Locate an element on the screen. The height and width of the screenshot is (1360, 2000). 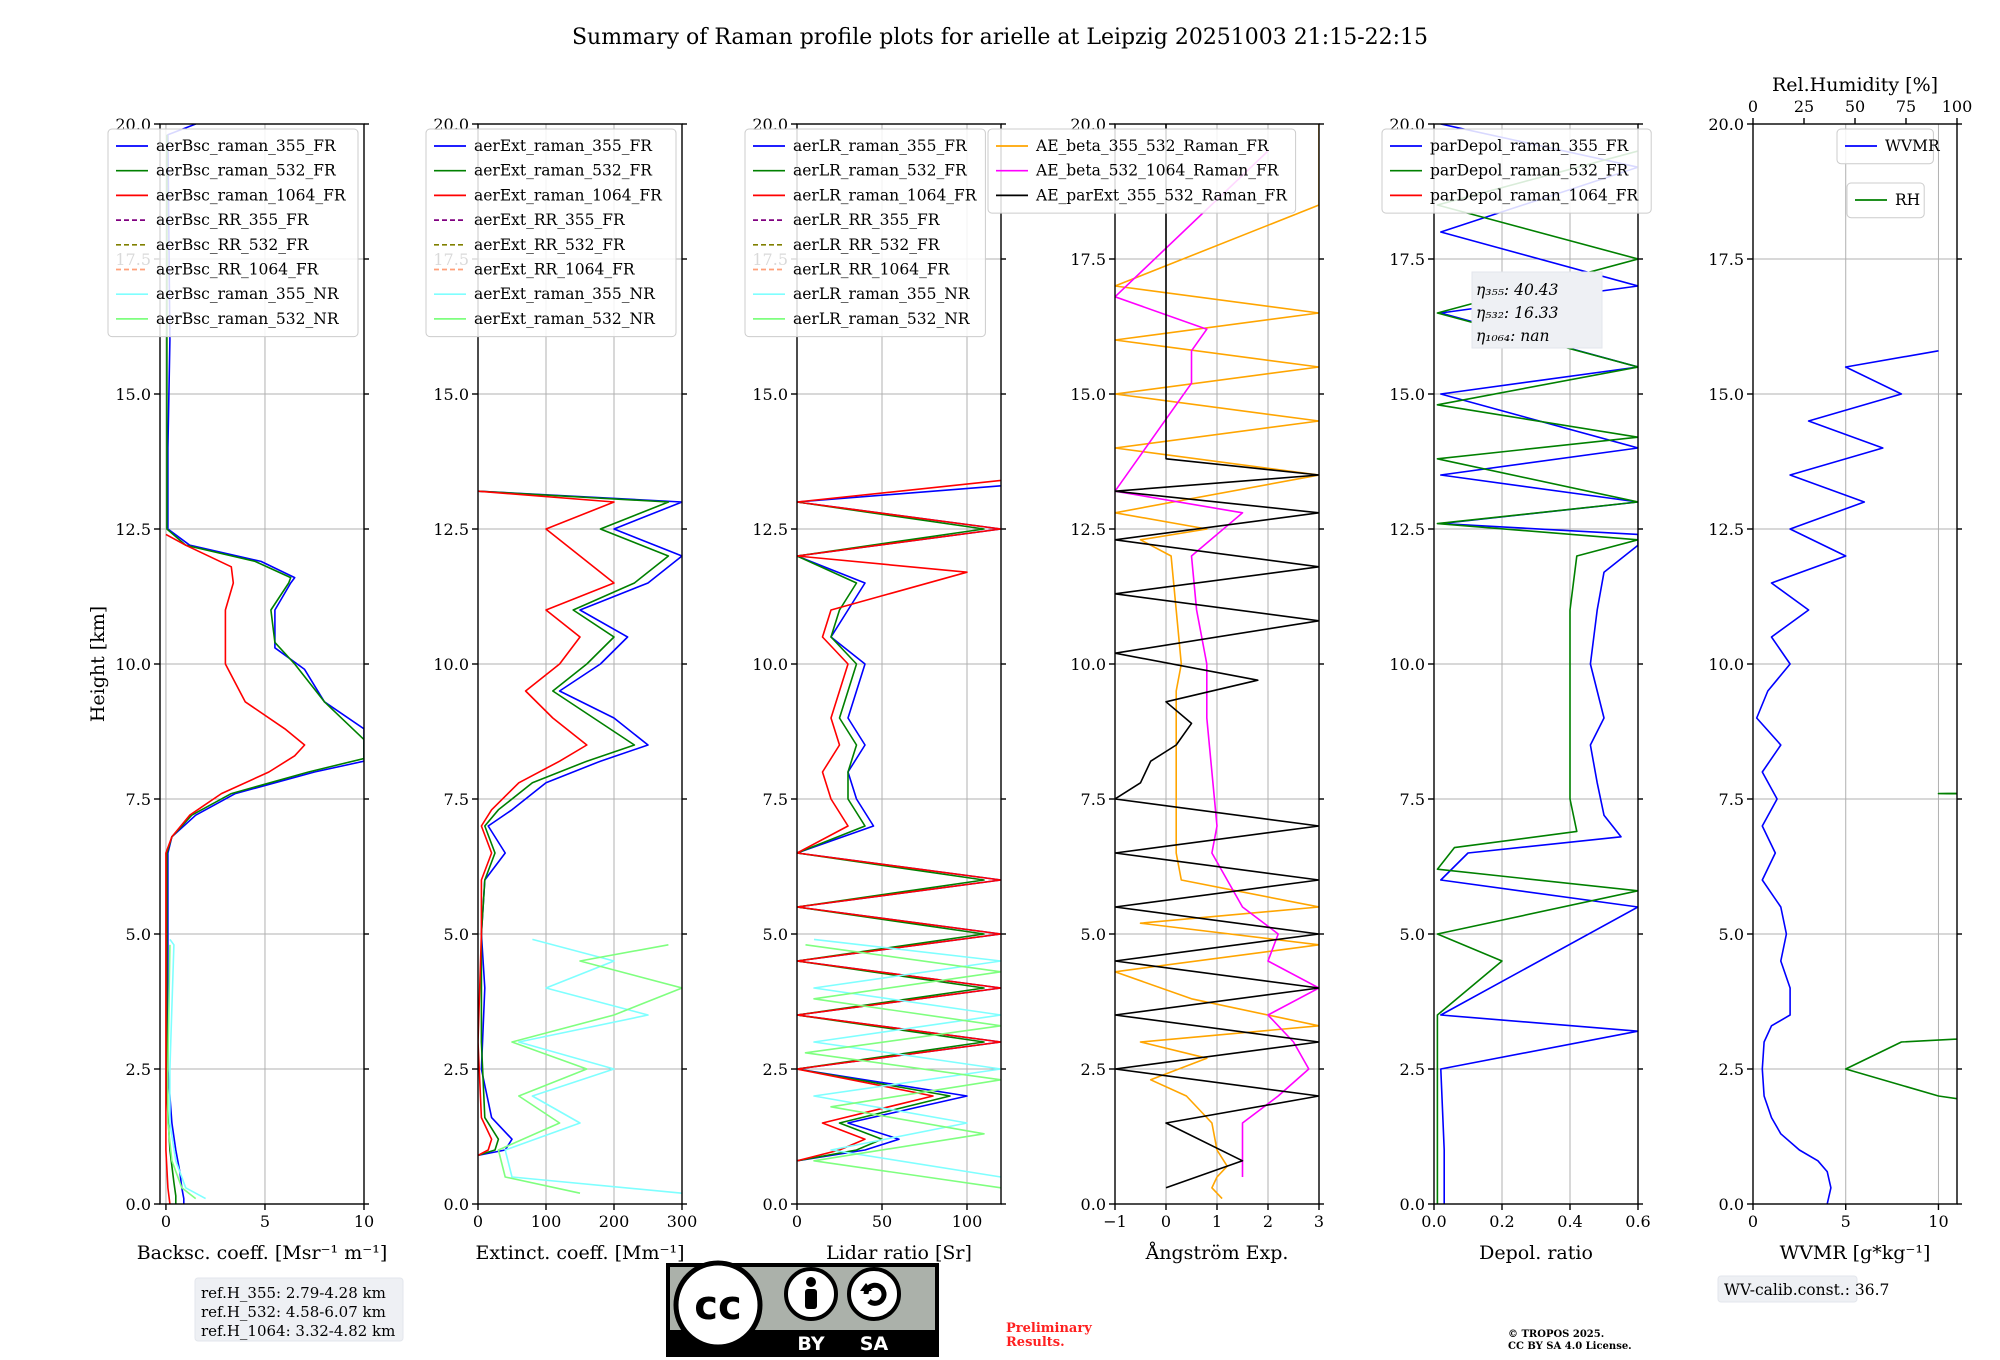
x-axis-label: Ångström Exp. is located at coordinates (1217, 1253).